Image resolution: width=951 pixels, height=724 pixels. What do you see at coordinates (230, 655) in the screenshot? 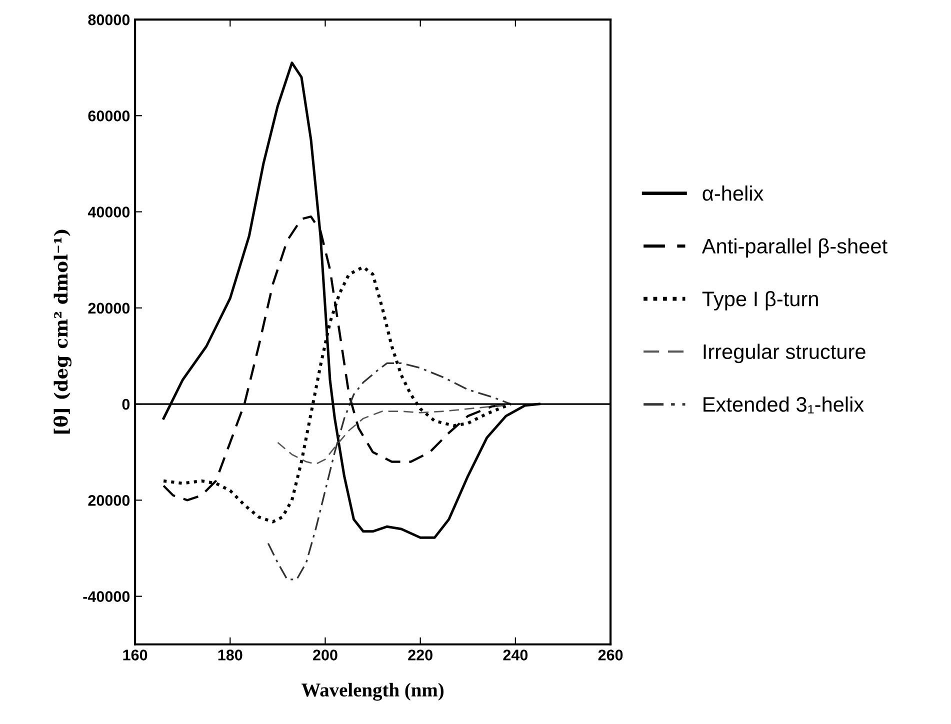
I see `x-tick-label: 180` at bounding box center [230, 655].